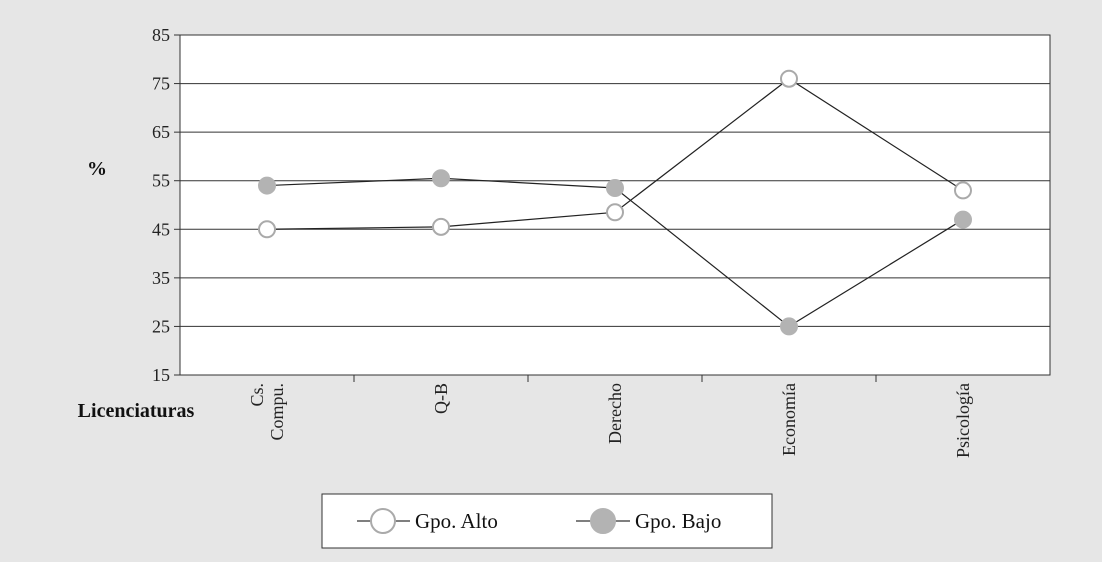 The image size is (1102, 562). What do you see at coordinates (456, 521) in the screenshot?
I see `legend-label-alto: Gpo. Alto` at bounding box center [456, 521].